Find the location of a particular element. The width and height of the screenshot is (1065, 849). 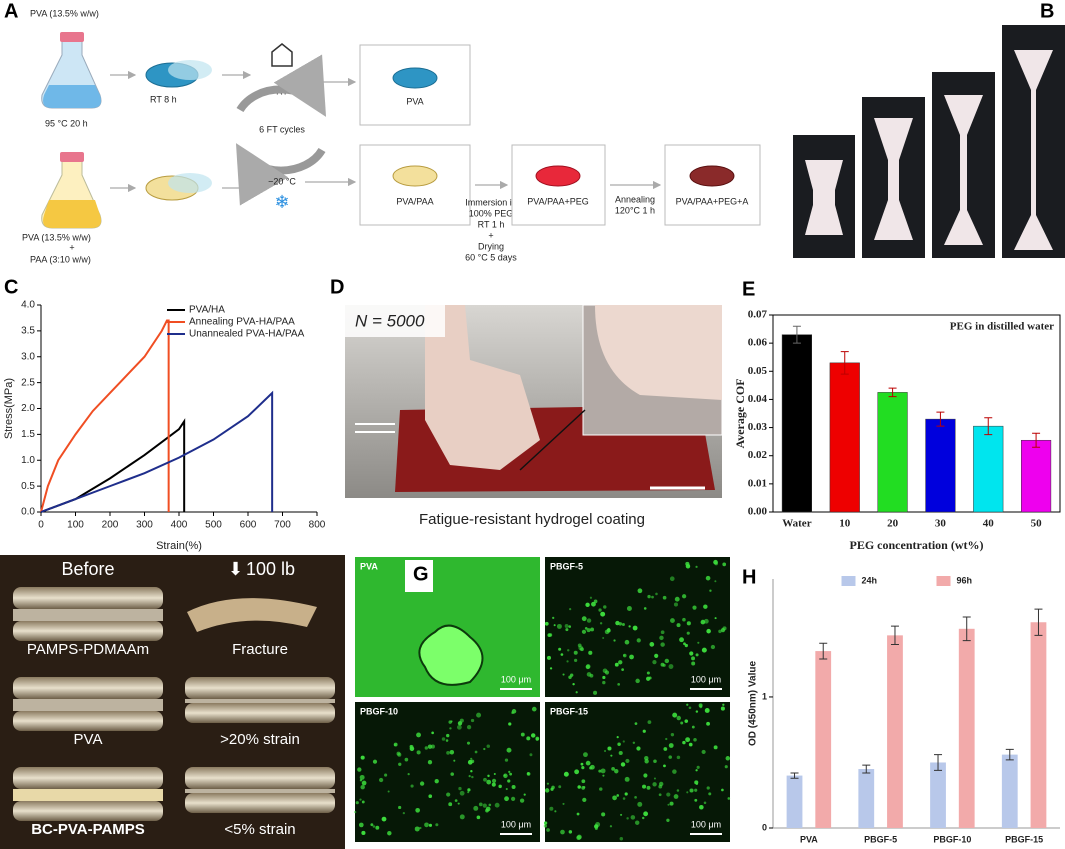

x-tick-label: 200 is located at coordinates (110, 525).